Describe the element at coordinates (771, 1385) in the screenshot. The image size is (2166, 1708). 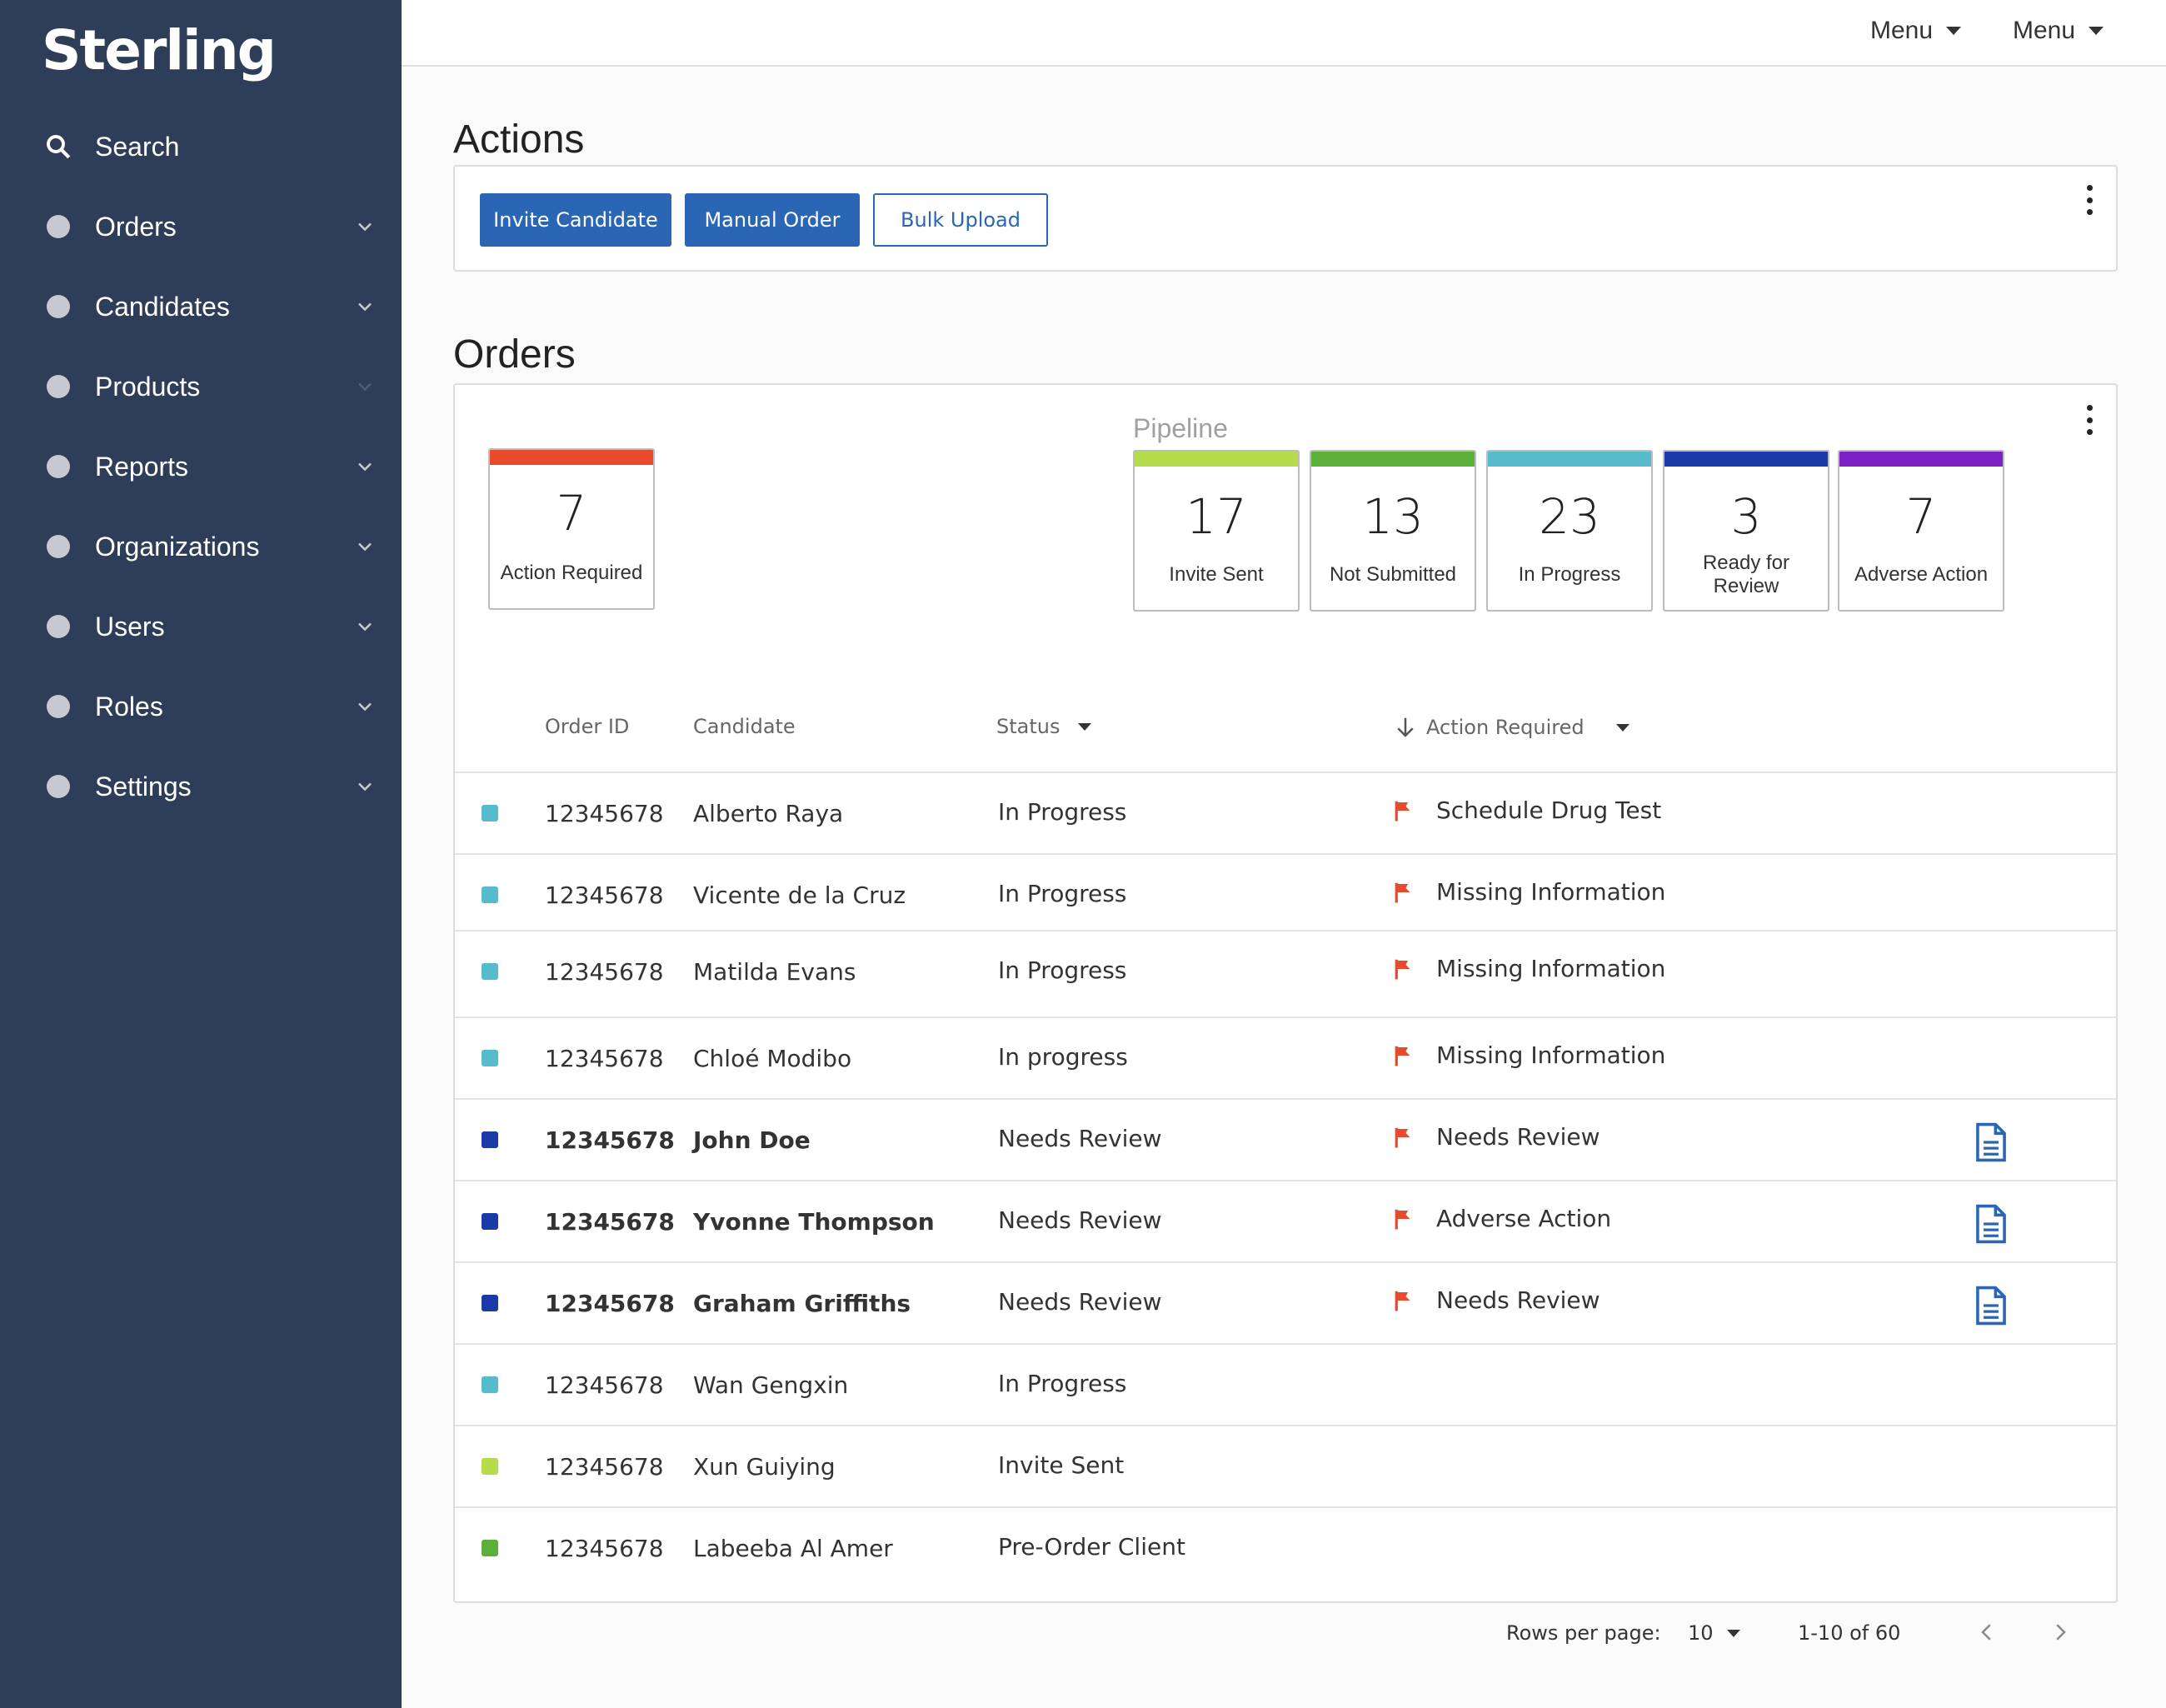
I see `candidate-name: Wan Gengxin` at that location.